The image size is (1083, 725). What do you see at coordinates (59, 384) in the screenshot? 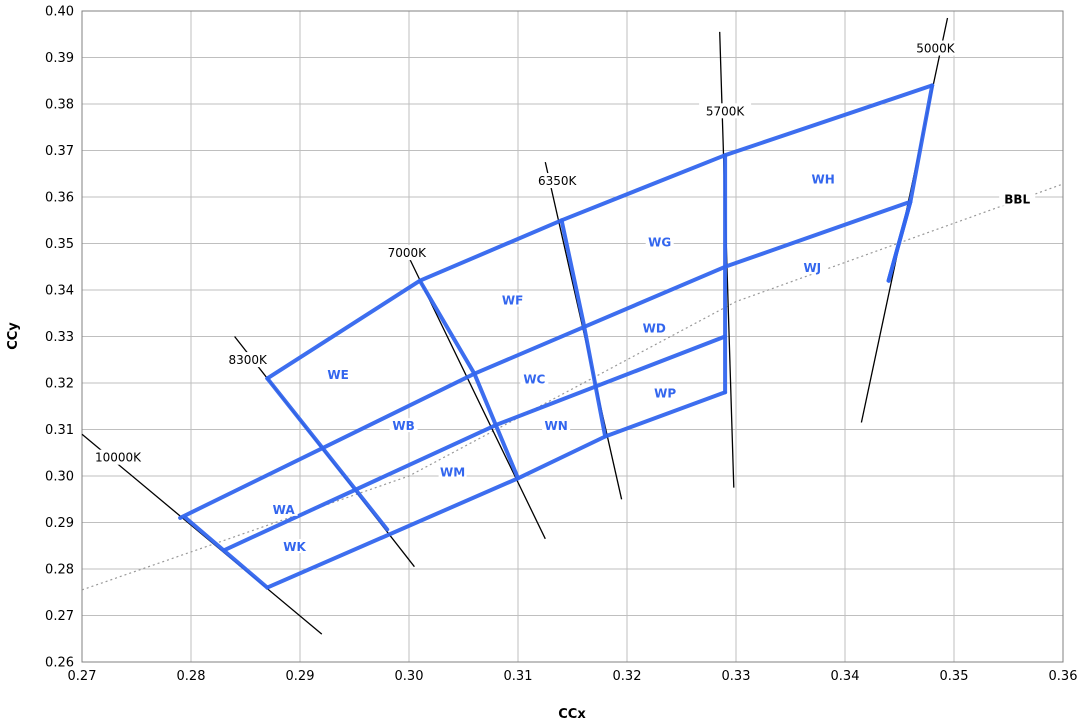
I see `y-tick-label: 0.32` at bounding box center [59, 384].